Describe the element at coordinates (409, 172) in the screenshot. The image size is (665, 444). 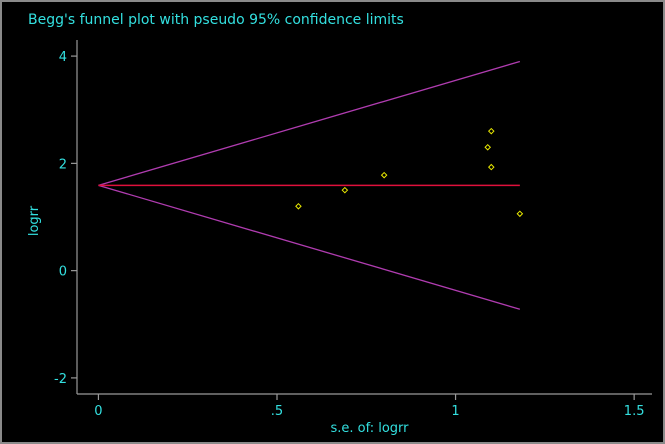
I see `data-points` at that location.